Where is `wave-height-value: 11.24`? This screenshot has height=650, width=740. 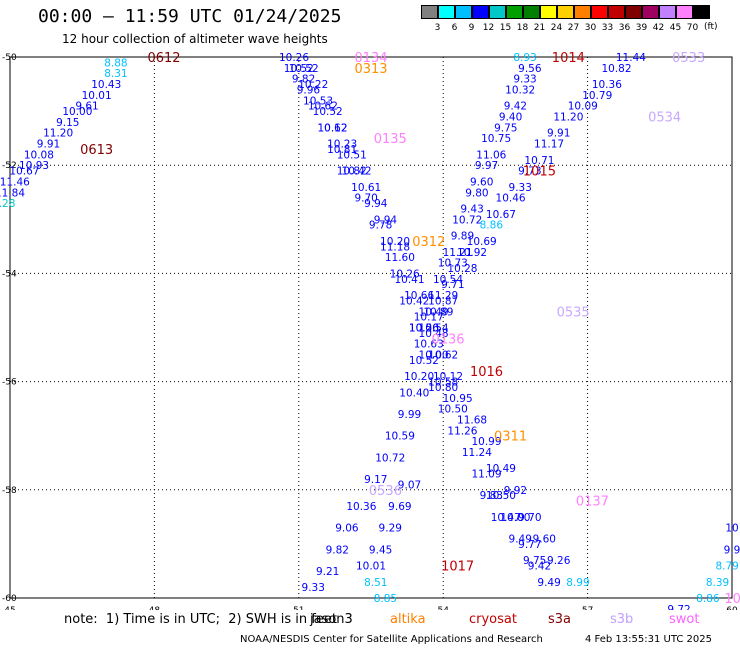
wave-height-value: 11.24 is located at coordinates (477, 453).